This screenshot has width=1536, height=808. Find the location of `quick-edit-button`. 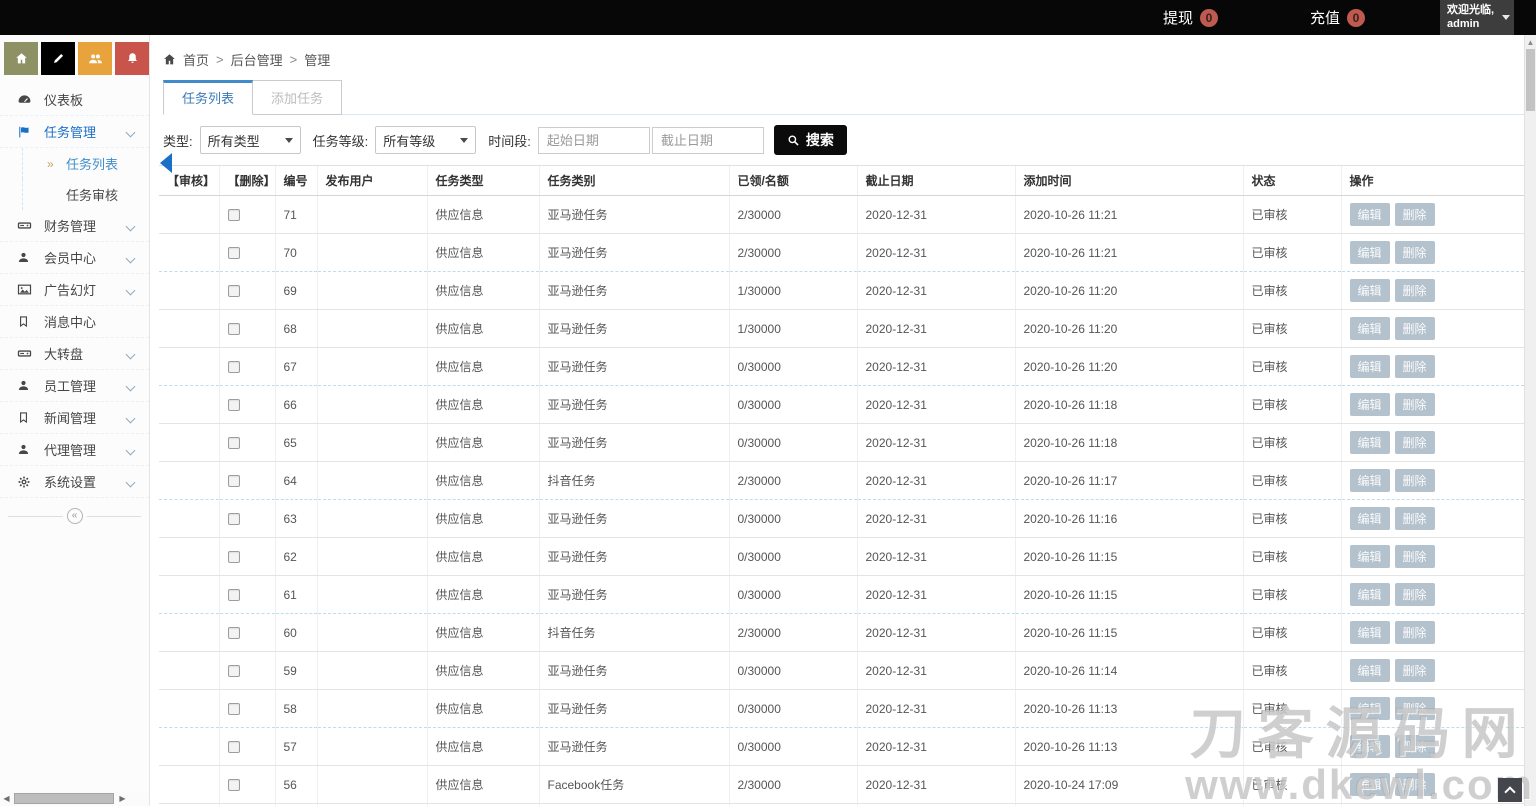

quick-edit-button is located at coordinates (58, 58).